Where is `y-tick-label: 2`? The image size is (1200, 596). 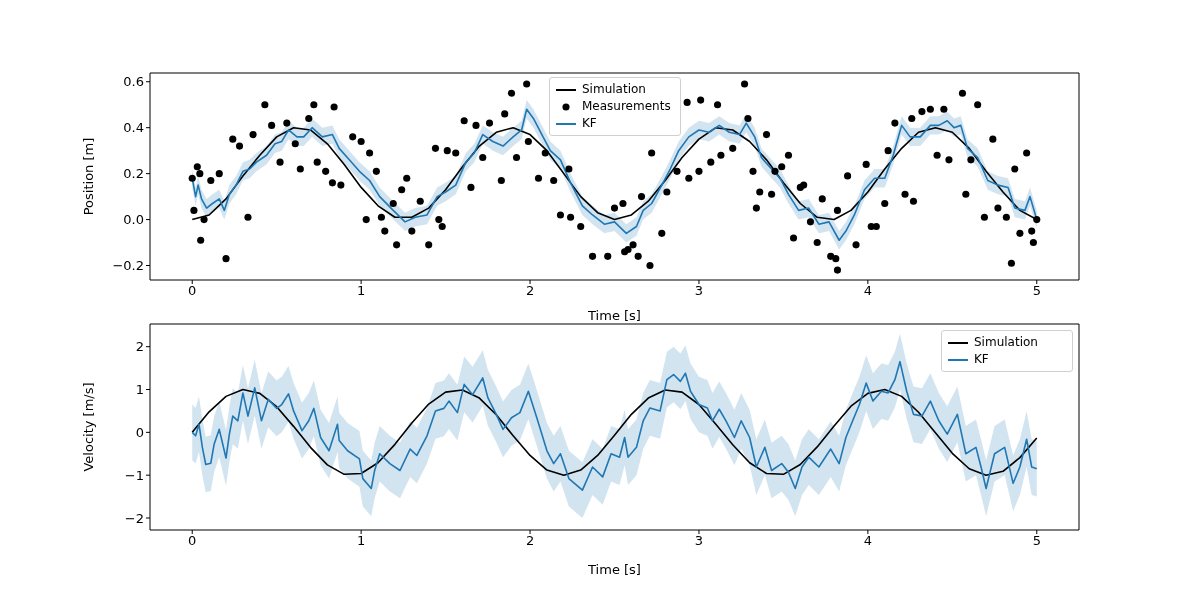 y-tick-label: 2 is located at coordinates (139, 347).